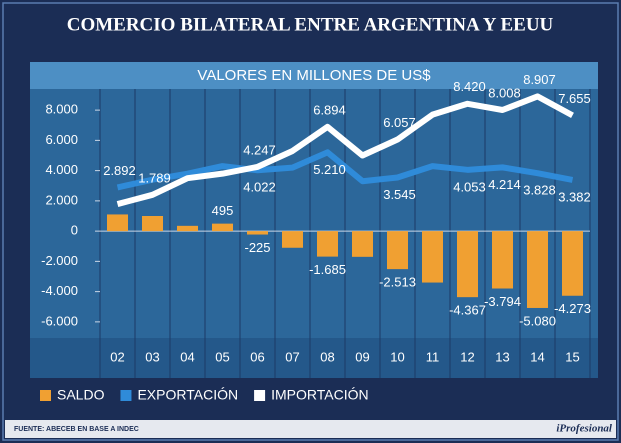 The width and height of the screenshot is (621, 443). Describe the element at coordinates (223, 210) in the screenshot. I see `data-label: 495` at that location.